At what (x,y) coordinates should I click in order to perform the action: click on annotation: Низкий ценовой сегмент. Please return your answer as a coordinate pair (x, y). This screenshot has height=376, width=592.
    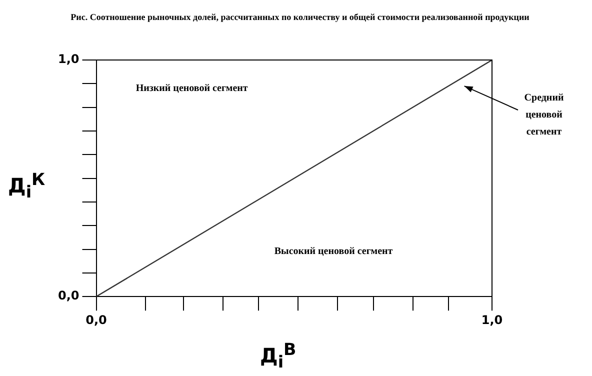
    Looking at the image, I should click on (192, 88).